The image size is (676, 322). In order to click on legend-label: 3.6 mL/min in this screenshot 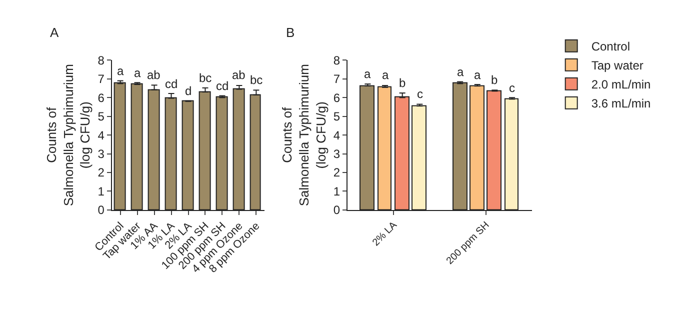, I will do `click(621, 103)`.